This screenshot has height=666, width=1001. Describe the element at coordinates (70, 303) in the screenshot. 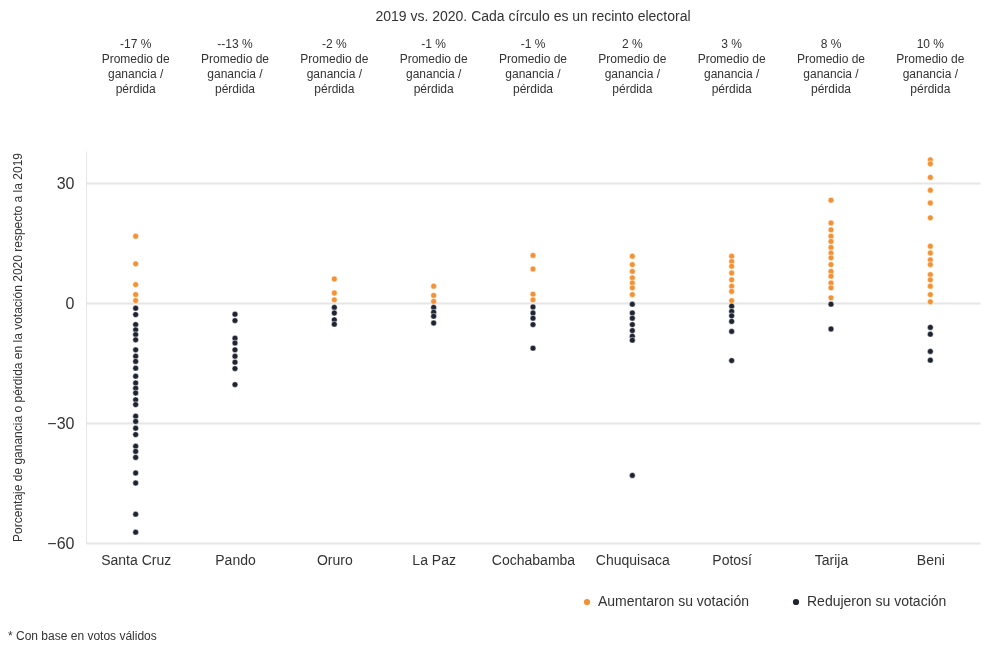

I see `y-tick-label: 0` at that location.